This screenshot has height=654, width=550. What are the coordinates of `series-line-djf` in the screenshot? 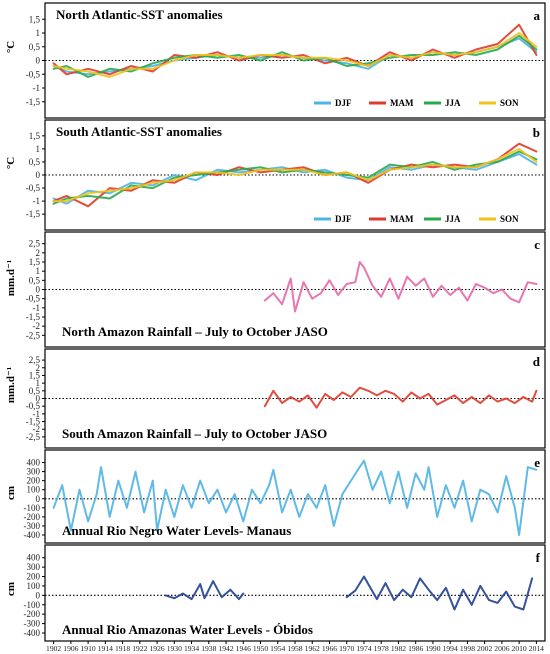 It's located at (295, 179).